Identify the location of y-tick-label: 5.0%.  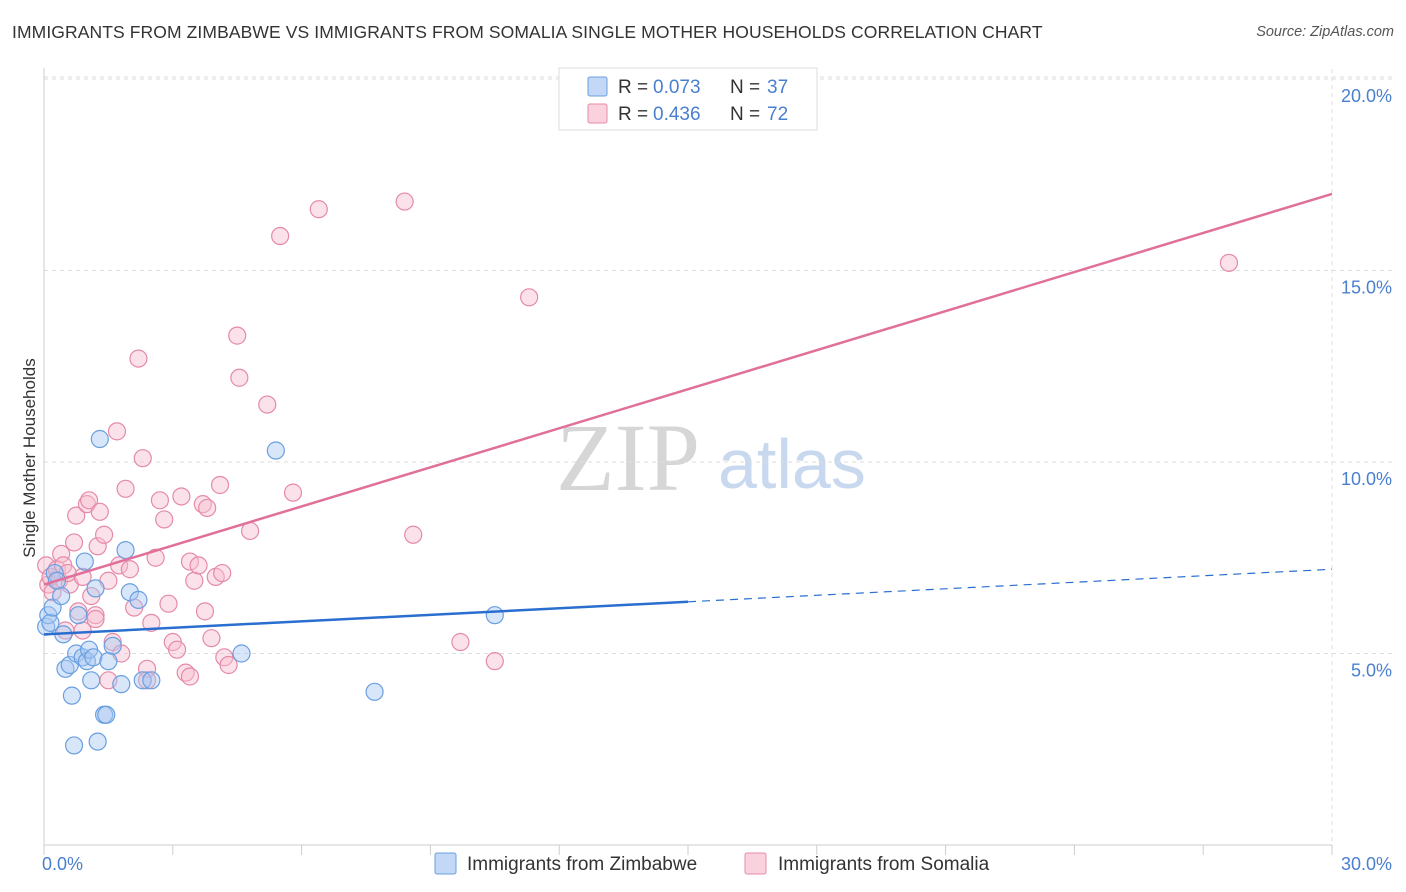
(1371, 671).